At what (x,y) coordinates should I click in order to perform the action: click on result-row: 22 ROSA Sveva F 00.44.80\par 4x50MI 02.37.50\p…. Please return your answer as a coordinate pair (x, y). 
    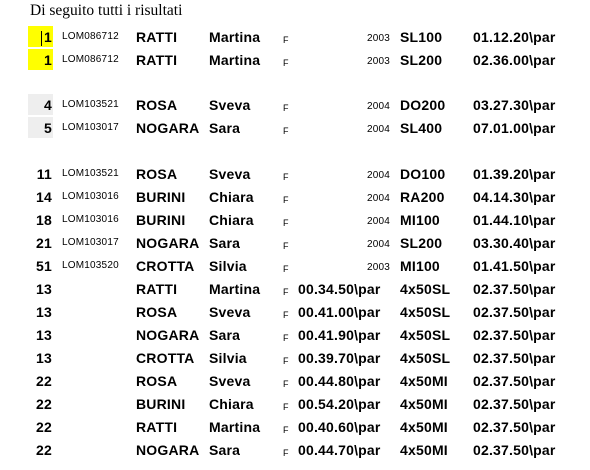
    Looking at the image, I should click on (295, 381).